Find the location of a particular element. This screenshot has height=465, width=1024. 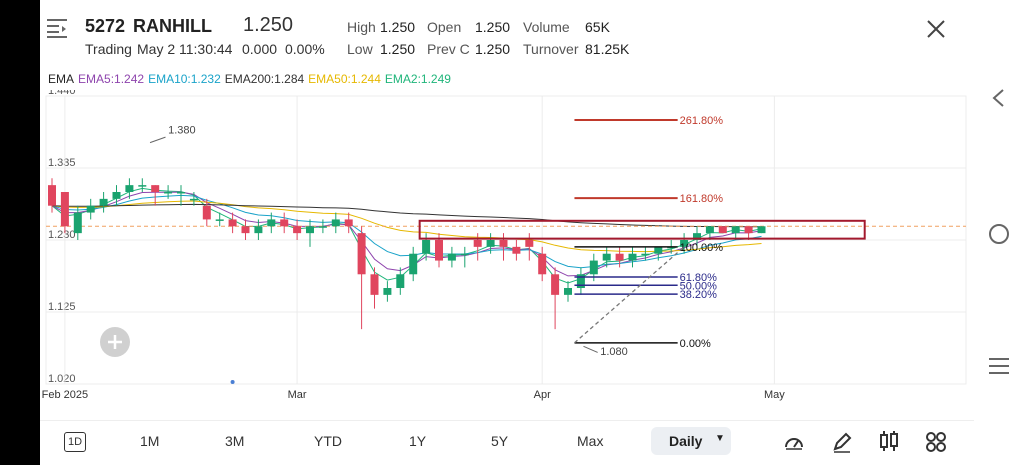

fib-level-label: 38.20% is located at coordinates (699, 295).